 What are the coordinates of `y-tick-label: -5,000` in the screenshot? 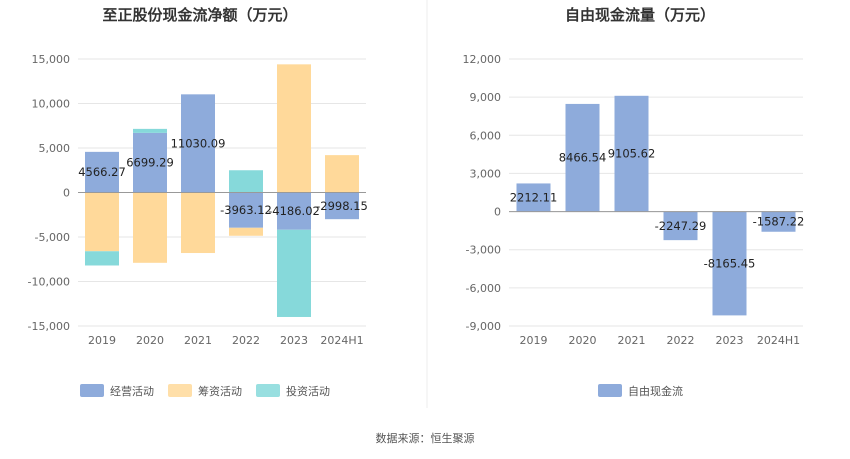 It's located at (52, 237).